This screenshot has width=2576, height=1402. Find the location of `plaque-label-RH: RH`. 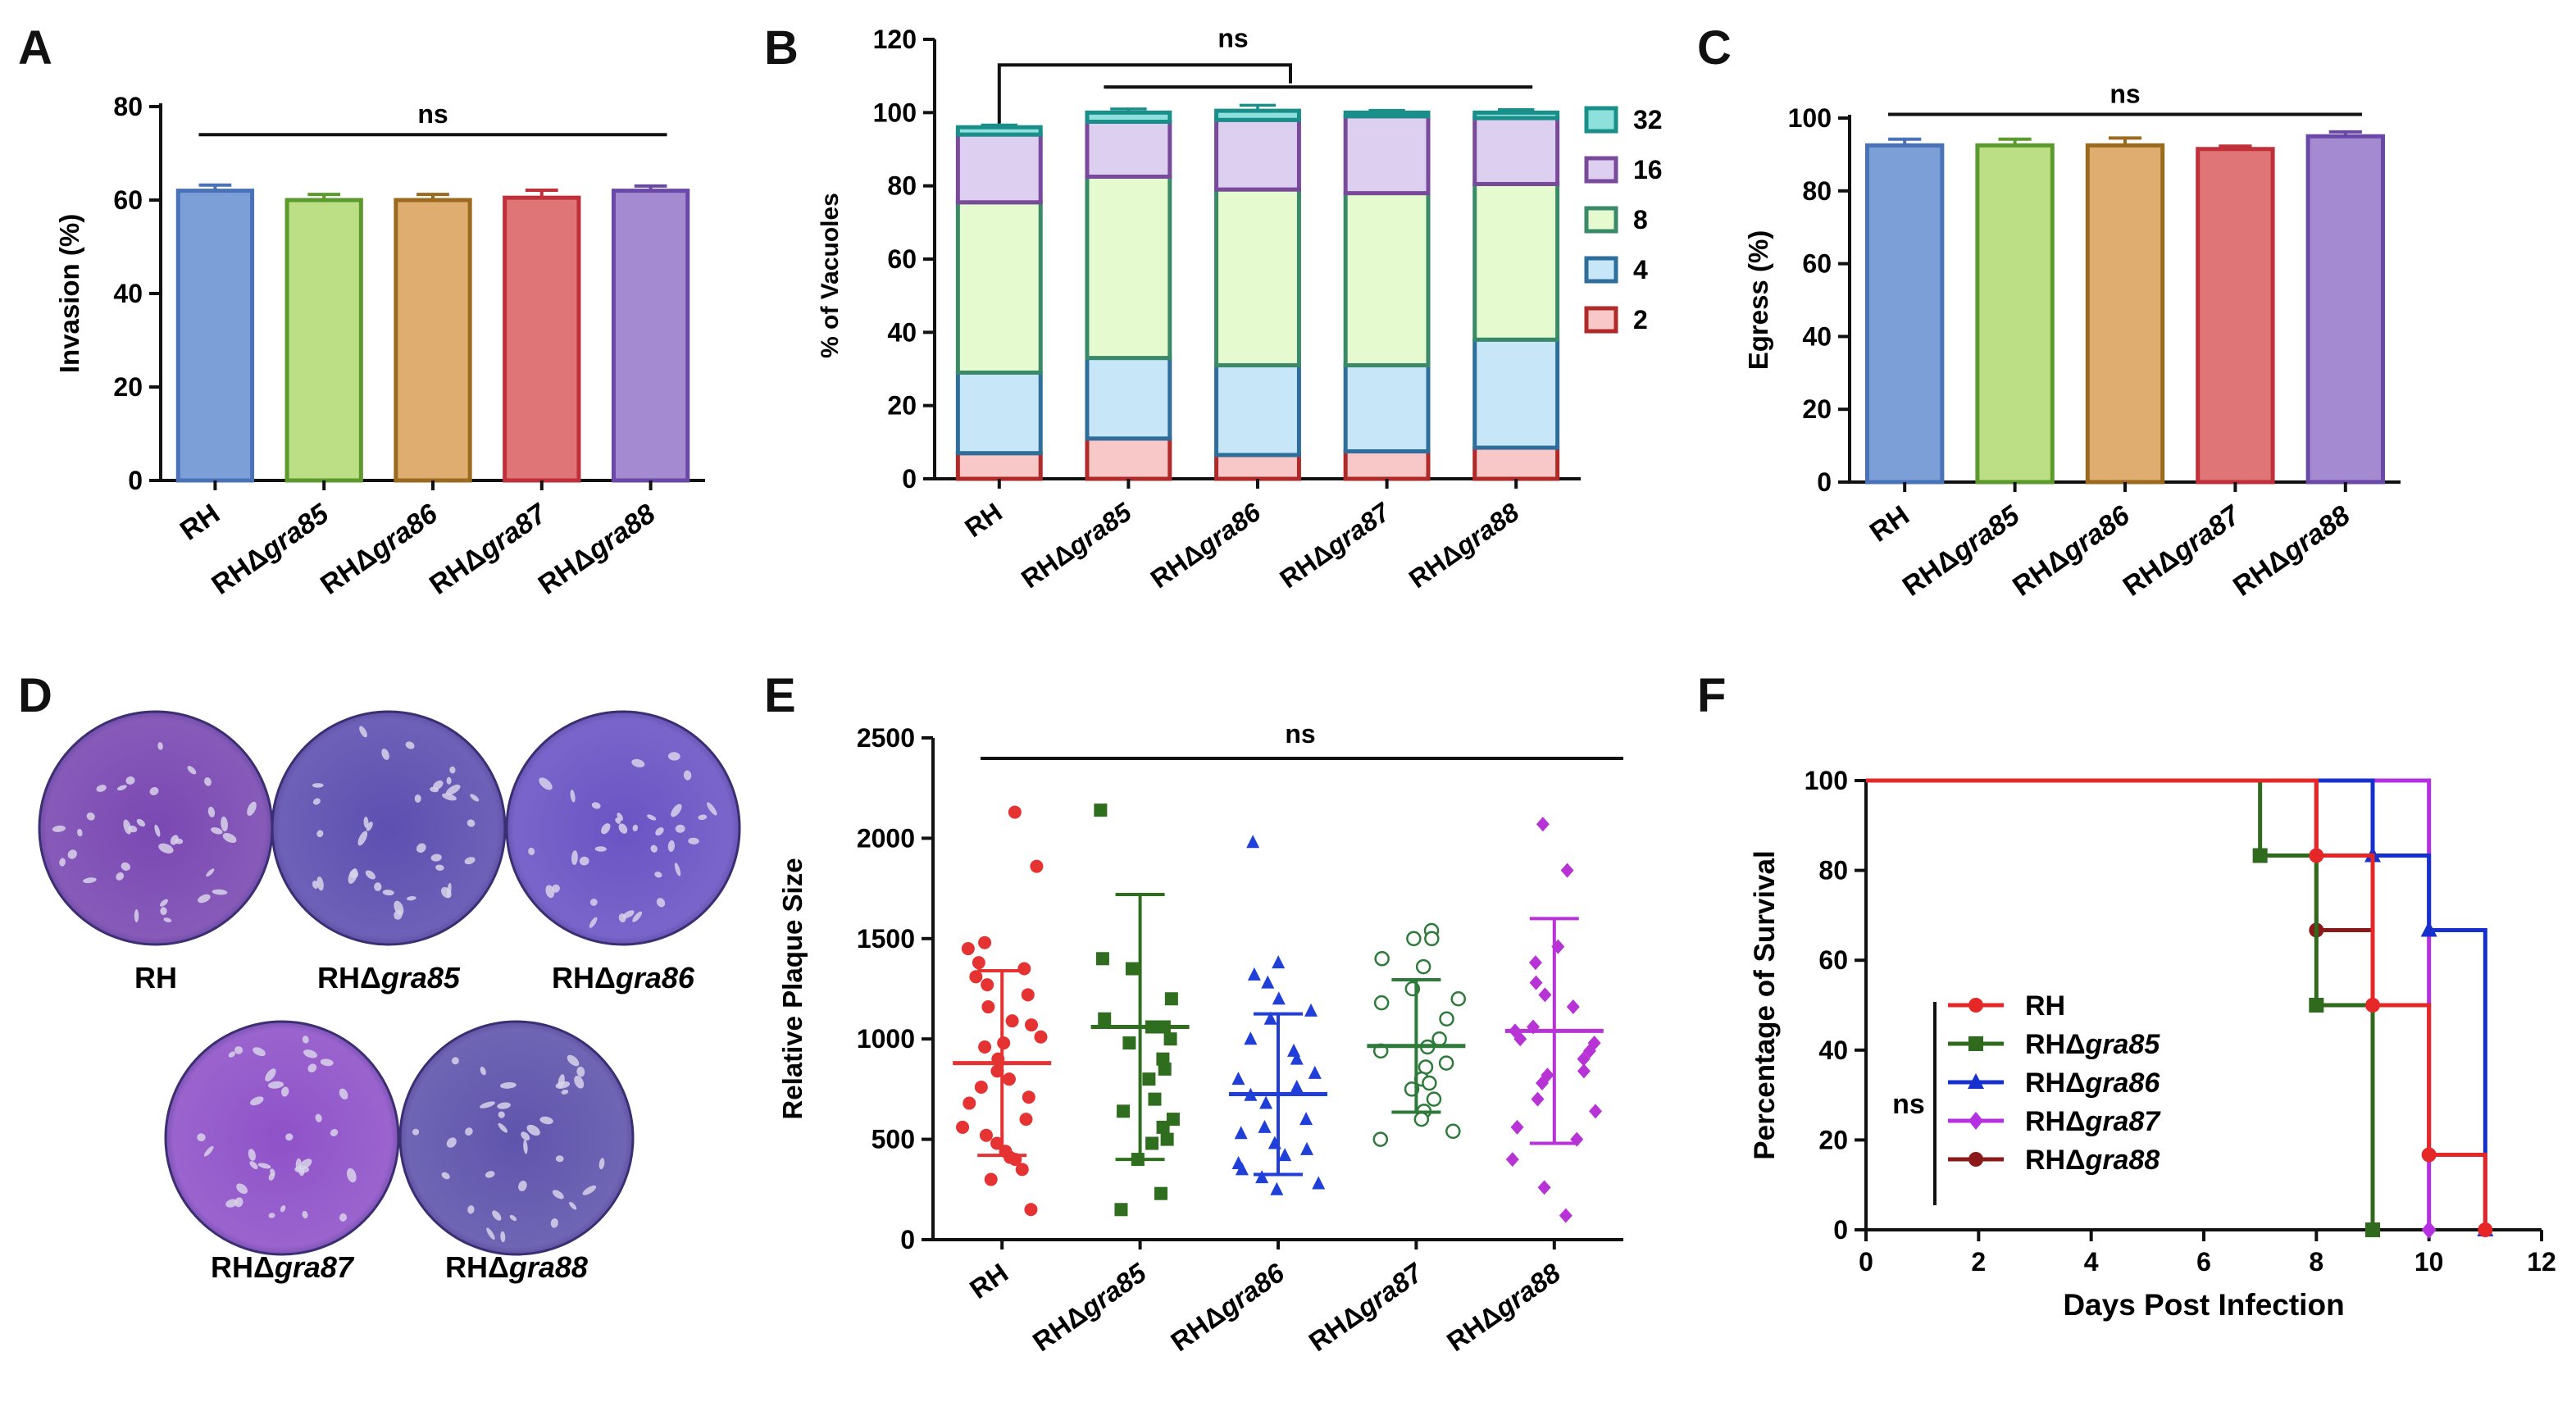

plaque-label-RH: RH is located at coordinates (155, 978).